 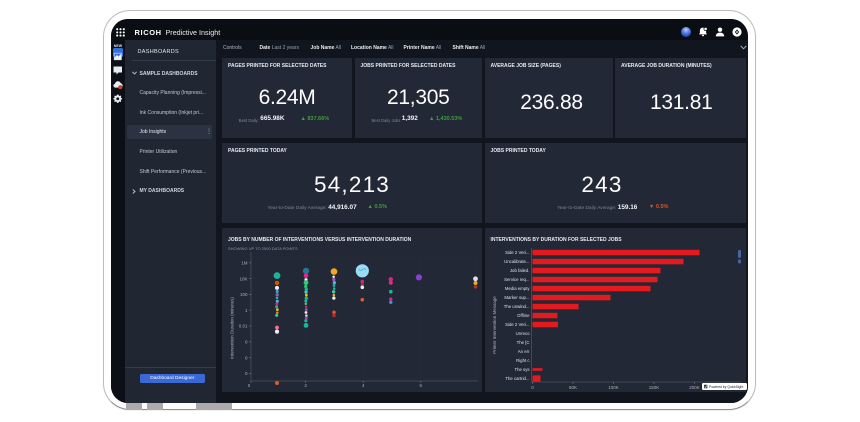 I want to click on svg-text: 10K, so click(x=243, y=278).